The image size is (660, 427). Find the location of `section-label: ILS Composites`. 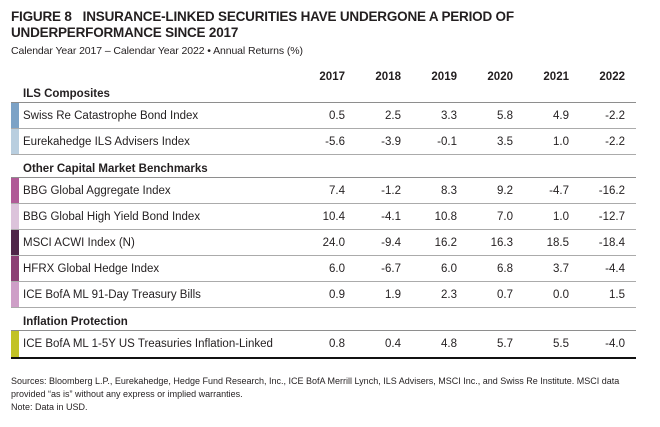

section-label: ILS Composites is located at coordinates (66, 94).